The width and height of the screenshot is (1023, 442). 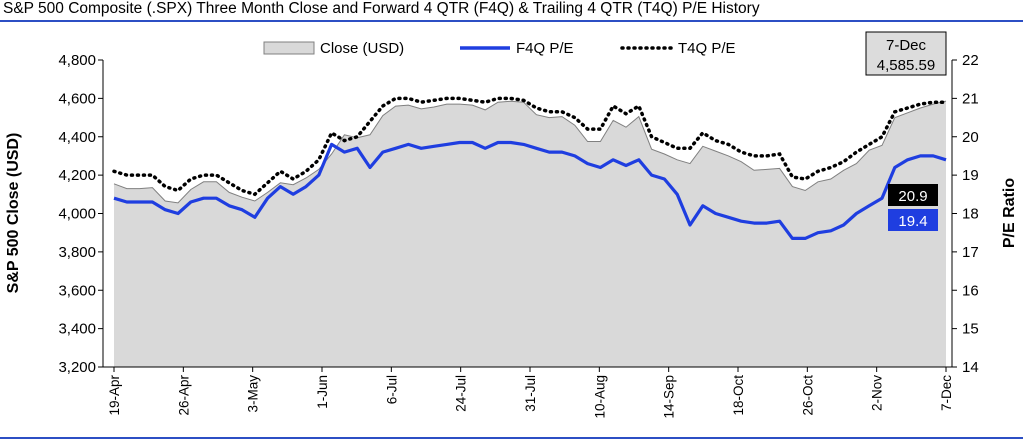 I want to click on y2-tick-label: 16, so click(x=970, y=290).